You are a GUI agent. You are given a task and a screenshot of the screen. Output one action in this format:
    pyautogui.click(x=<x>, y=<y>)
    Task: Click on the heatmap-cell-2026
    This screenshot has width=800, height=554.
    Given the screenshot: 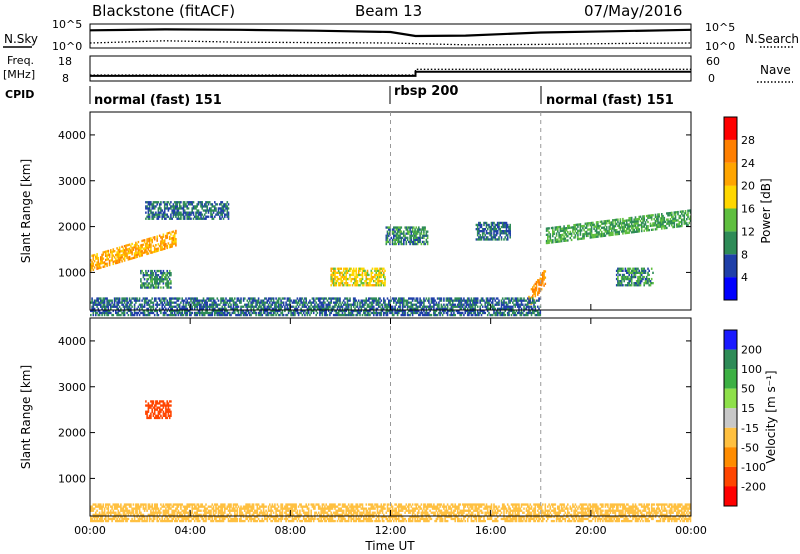 What is the action you would take?
    pyautogui.click(x=656, y=221)
    